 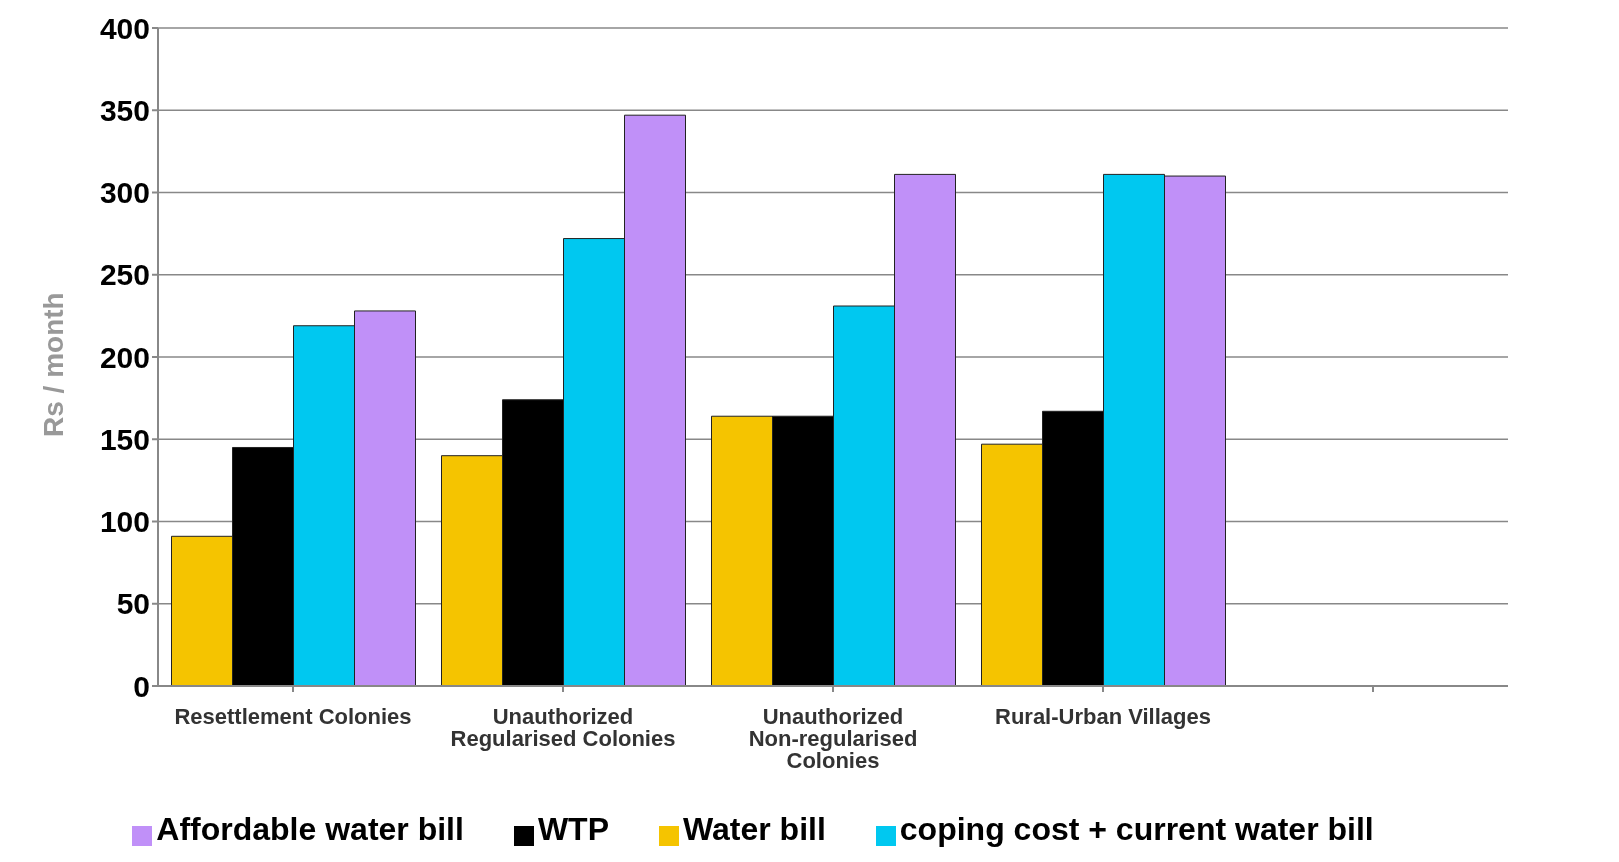 I want to click on x-tick-label: Resettlement Colonies, so click(x=293, y=716).